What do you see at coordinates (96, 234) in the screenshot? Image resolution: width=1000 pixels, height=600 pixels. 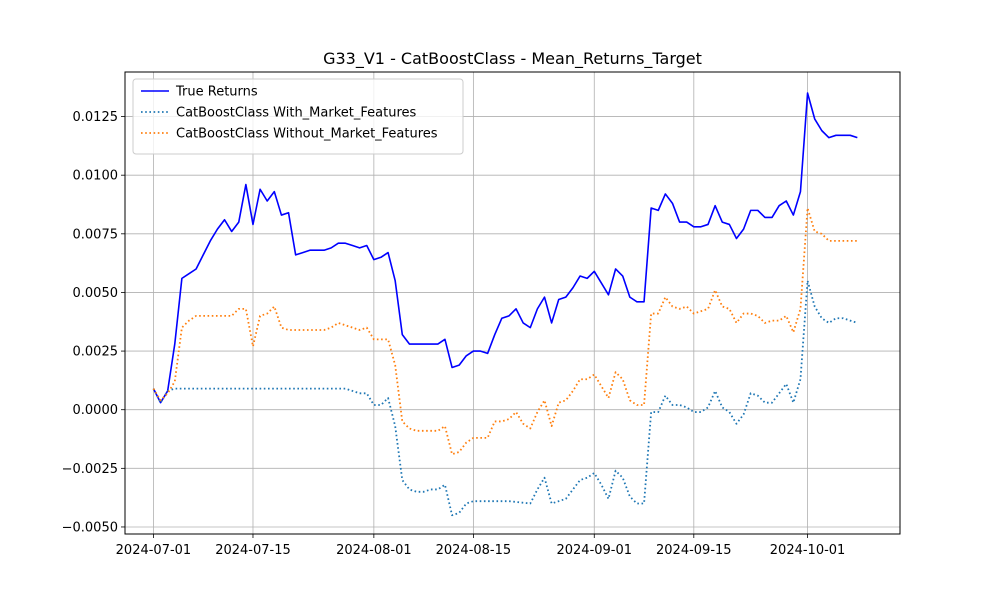 I see `y-tick-label: 0.0075` at bounding box center [96, 234].